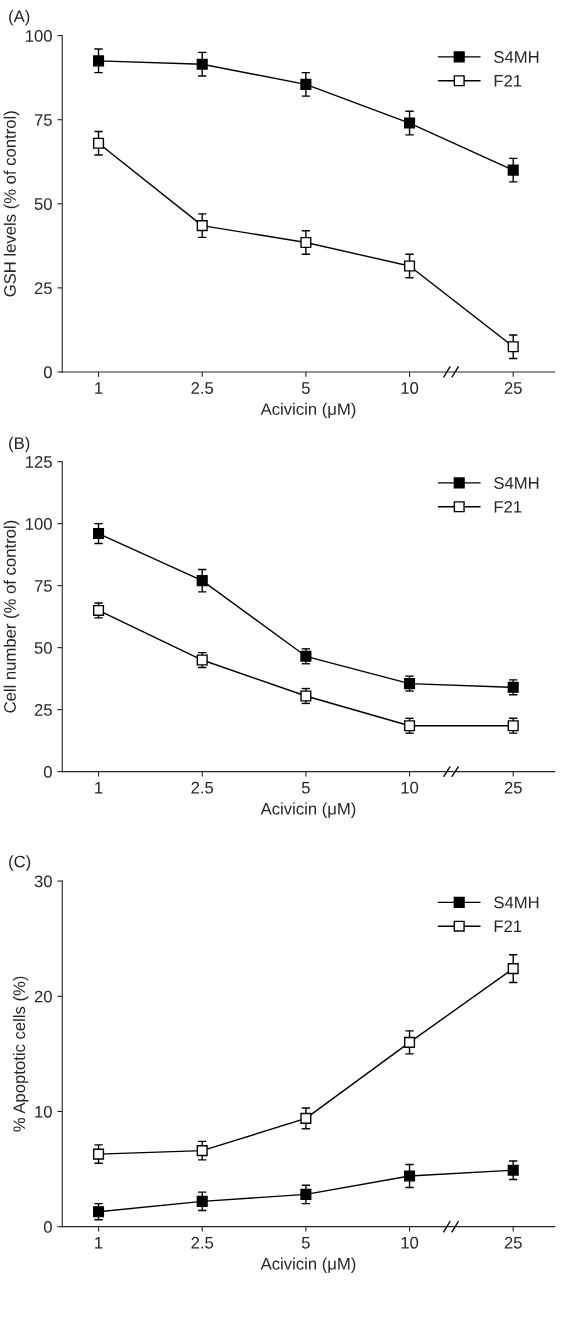 The width and height of the screenshot is (566, 1319). I want to click on y-axis-title: % Apoptotic cells (%), so click(20, 1054).